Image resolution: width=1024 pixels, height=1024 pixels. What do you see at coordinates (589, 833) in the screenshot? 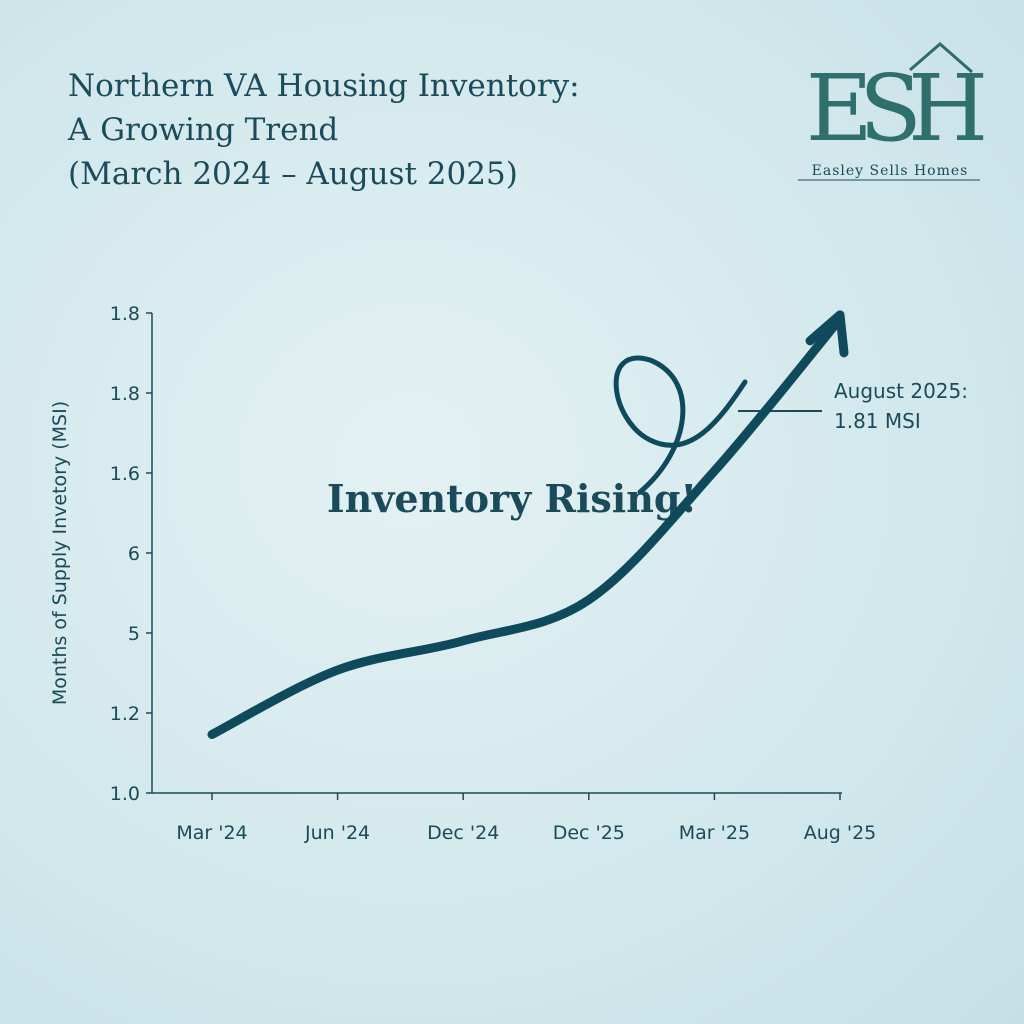
I see `x-tick-label: Dec '25` at bounding box center [589, 833].